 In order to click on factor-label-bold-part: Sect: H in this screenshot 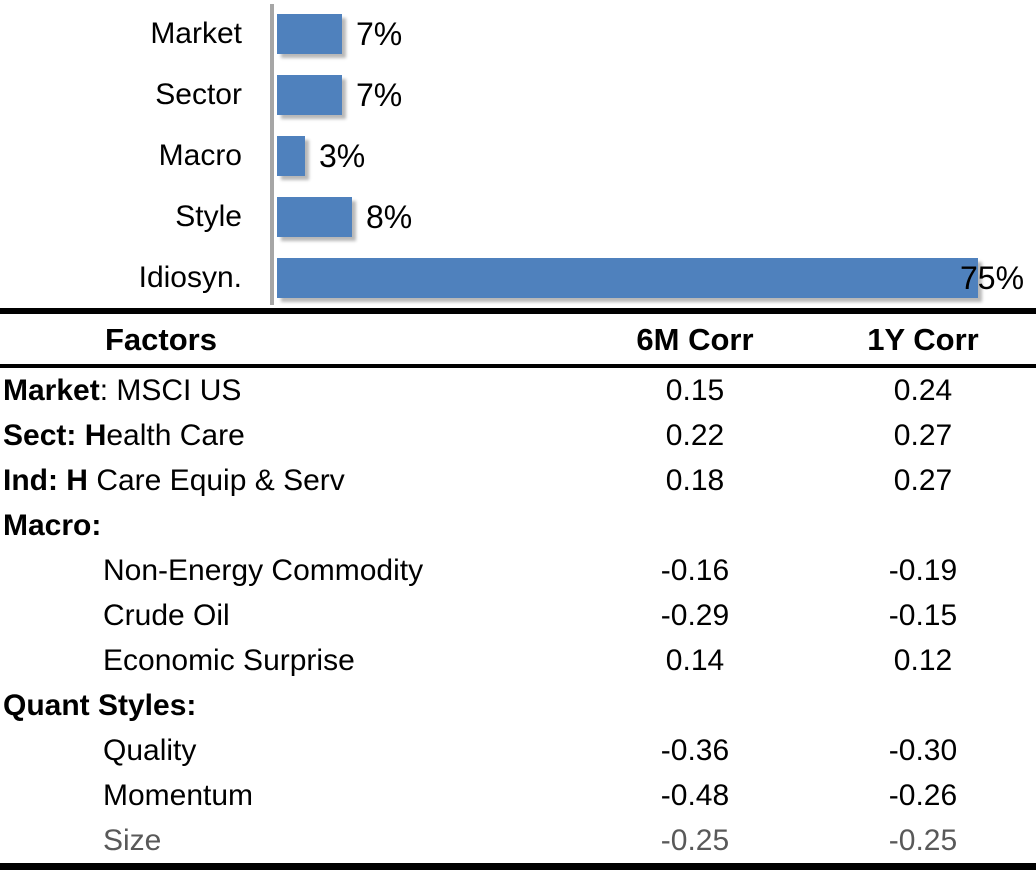, I will do `click(55, 435)`.